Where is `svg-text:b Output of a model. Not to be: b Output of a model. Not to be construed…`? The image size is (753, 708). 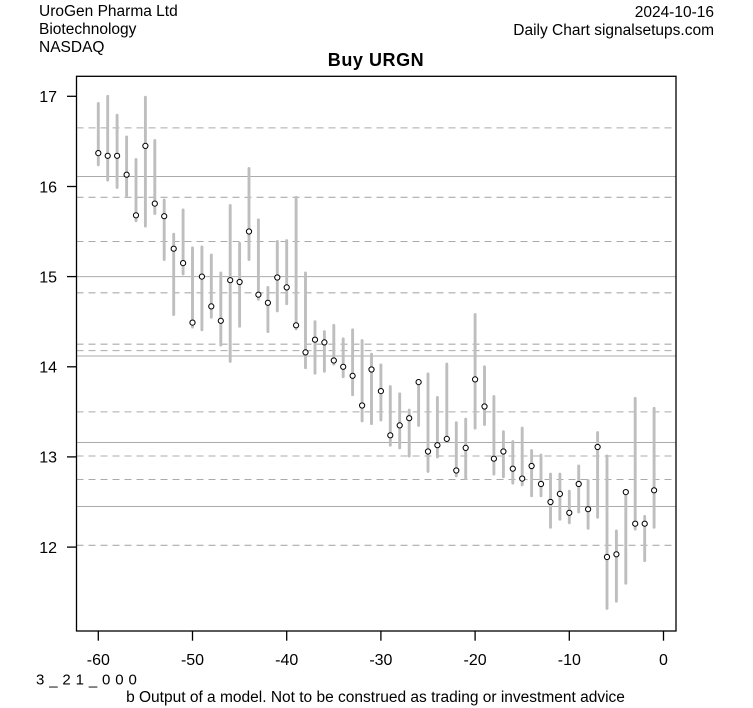
svg-text:b Output of a model. Not to be: b Output of a model. Not to be construed… is located at coordinates (375, 697).